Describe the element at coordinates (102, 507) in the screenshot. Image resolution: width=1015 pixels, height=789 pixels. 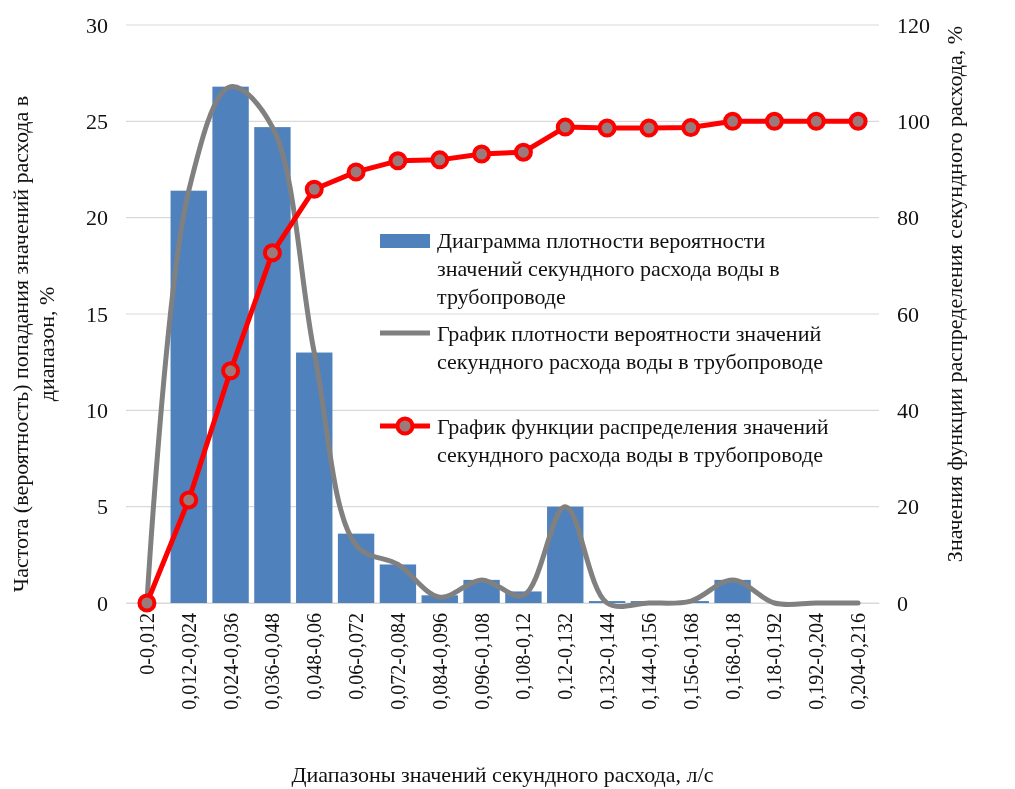
I see `y-tick-label: 5` at that location.